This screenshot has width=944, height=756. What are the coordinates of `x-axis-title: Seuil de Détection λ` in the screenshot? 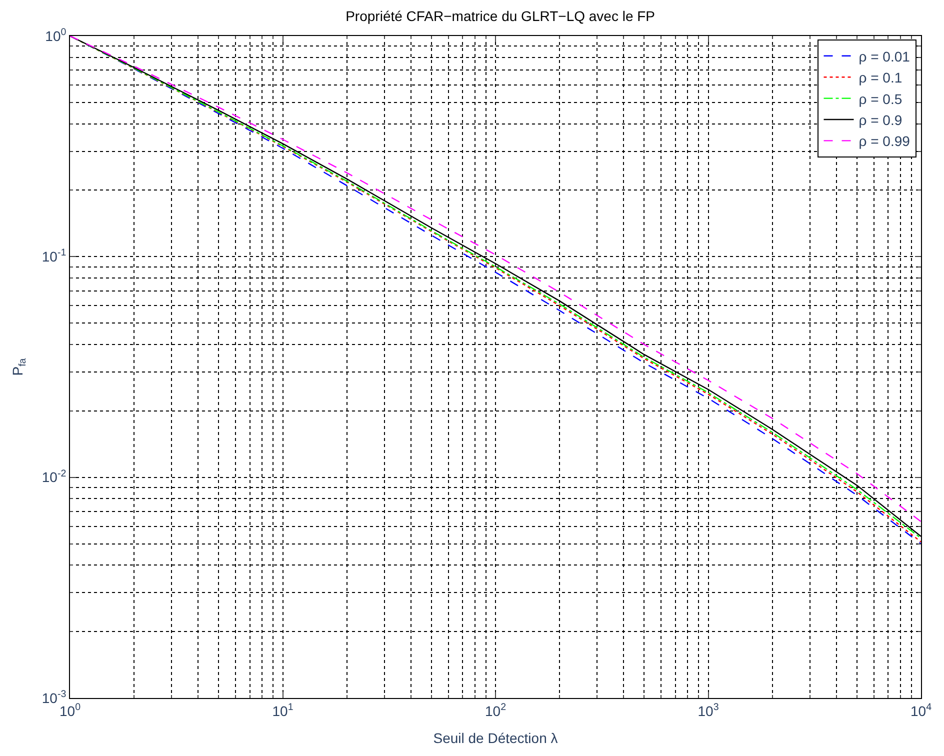 It's located at (495, 738).